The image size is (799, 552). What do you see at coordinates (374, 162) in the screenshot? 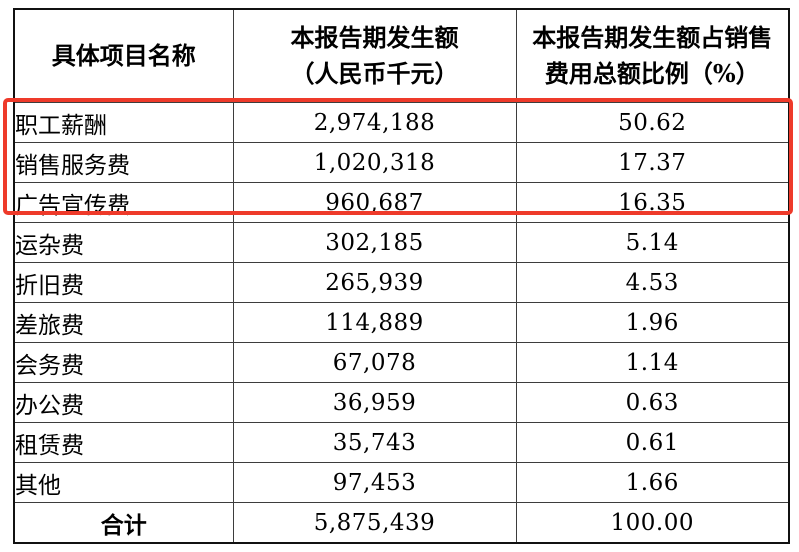
I see `amount-cell: 1,020,318` at bounding box center [374, 162].